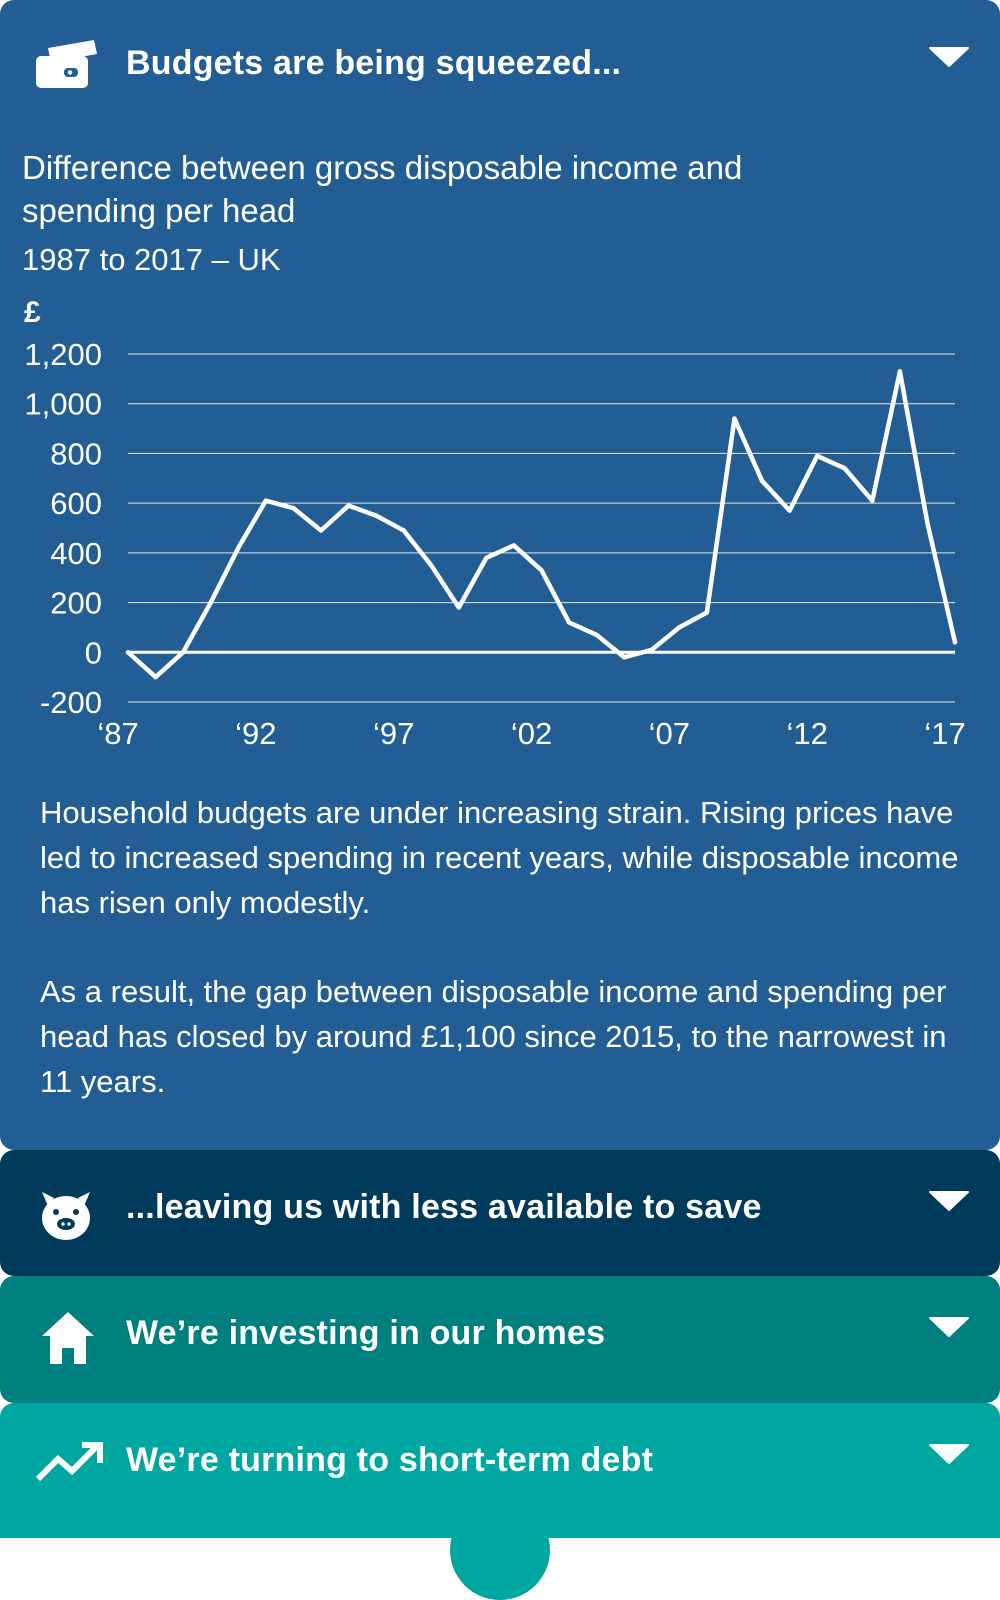  Describe the element at coordinates (66, 64) in the screenshot. I see `wallet-icon` at that location.